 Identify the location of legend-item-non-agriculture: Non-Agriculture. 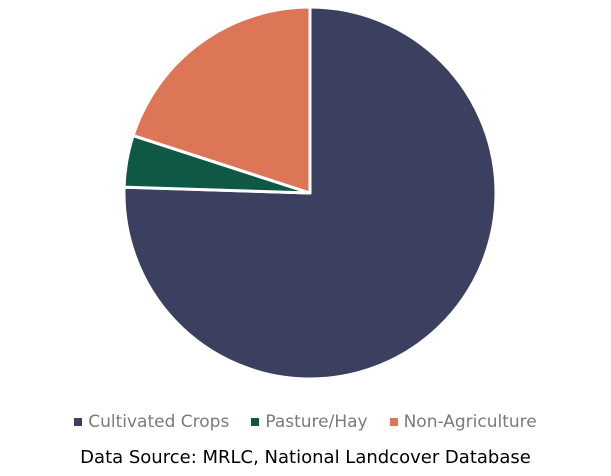
(463, 422).